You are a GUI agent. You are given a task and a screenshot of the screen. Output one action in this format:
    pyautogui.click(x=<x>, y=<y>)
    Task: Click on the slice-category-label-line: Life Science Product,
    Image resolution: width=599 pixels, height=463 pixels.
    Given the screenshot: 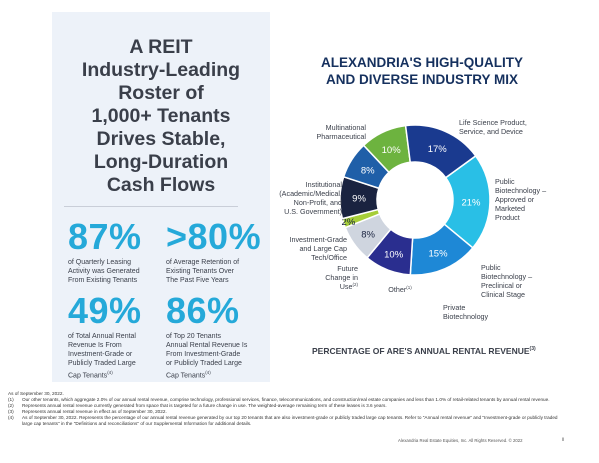 What is the action you would take?
    pyautogui.click(x=493, y=122)
    